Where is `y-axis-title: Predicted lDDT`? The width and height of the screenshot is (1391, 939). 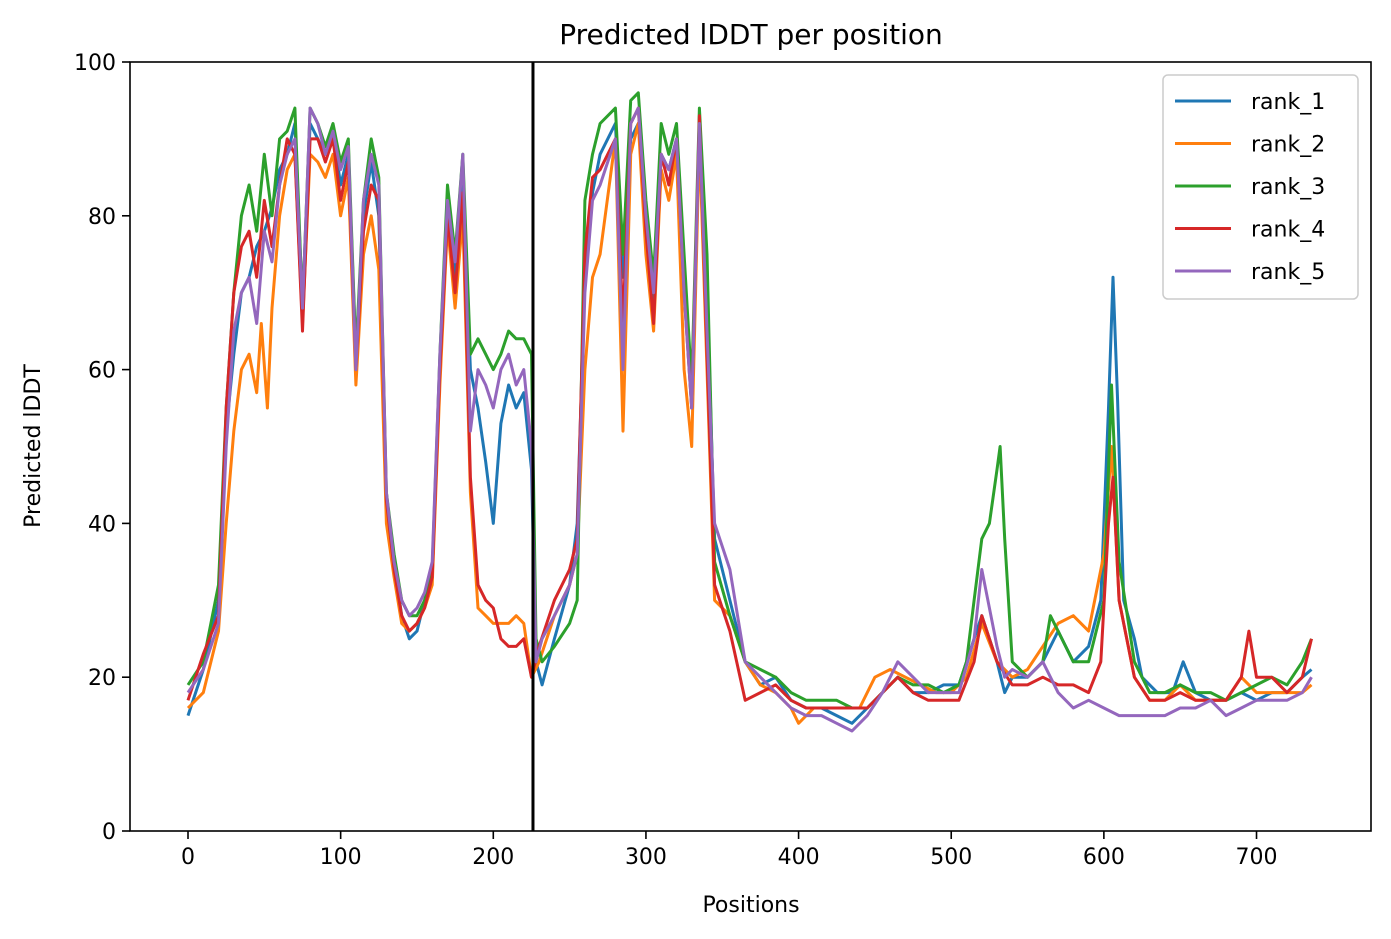
y-axis-title: Predicted lDDT is located at coordinates (33, 446).